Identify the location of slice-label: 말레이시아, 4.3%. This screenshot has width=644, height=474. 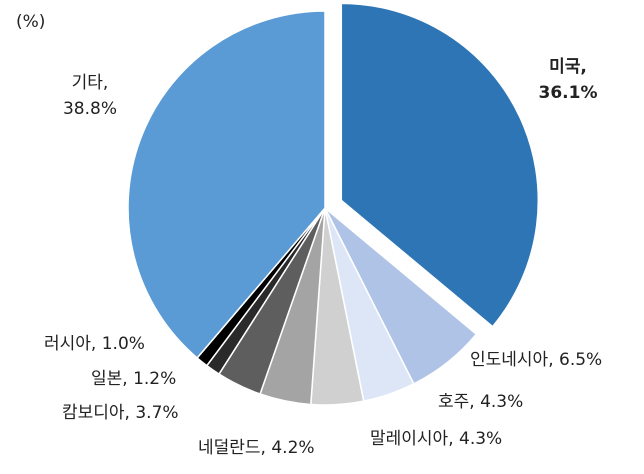
(436, 439).